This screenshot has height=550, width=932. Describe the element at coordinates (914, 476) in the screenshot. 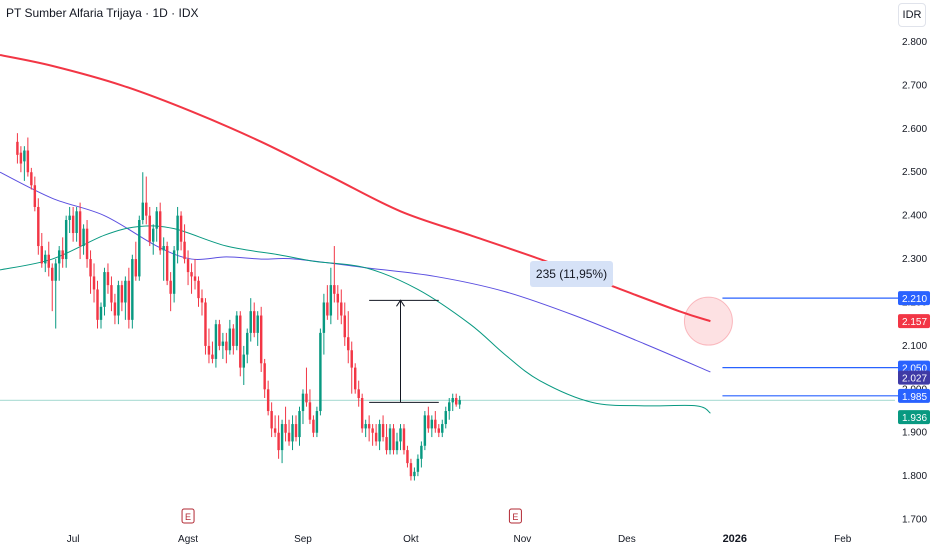

I see `y-tick-label: 1.800` at that location.